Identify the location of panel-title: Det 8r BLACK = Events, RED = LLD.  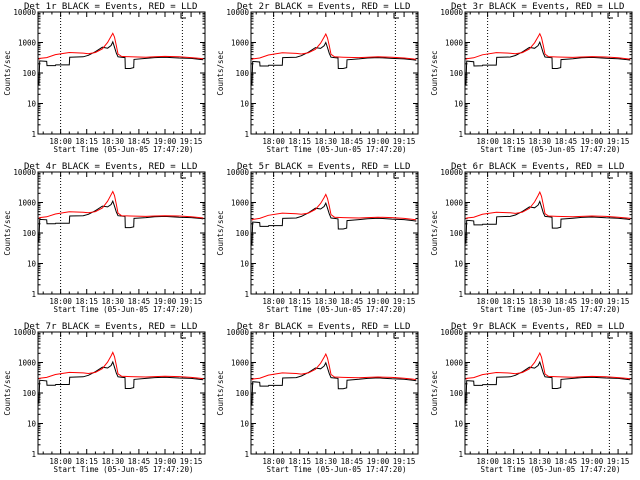
(323, 327).